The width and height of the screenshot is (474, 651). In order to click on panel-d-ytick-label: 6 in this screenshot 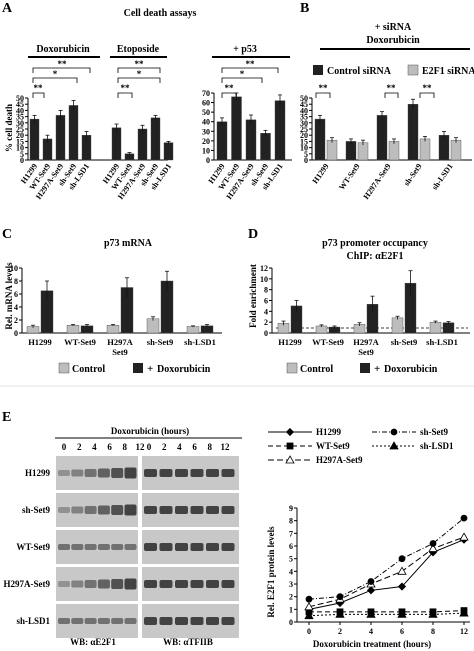, I will do `click(266, 301)`.